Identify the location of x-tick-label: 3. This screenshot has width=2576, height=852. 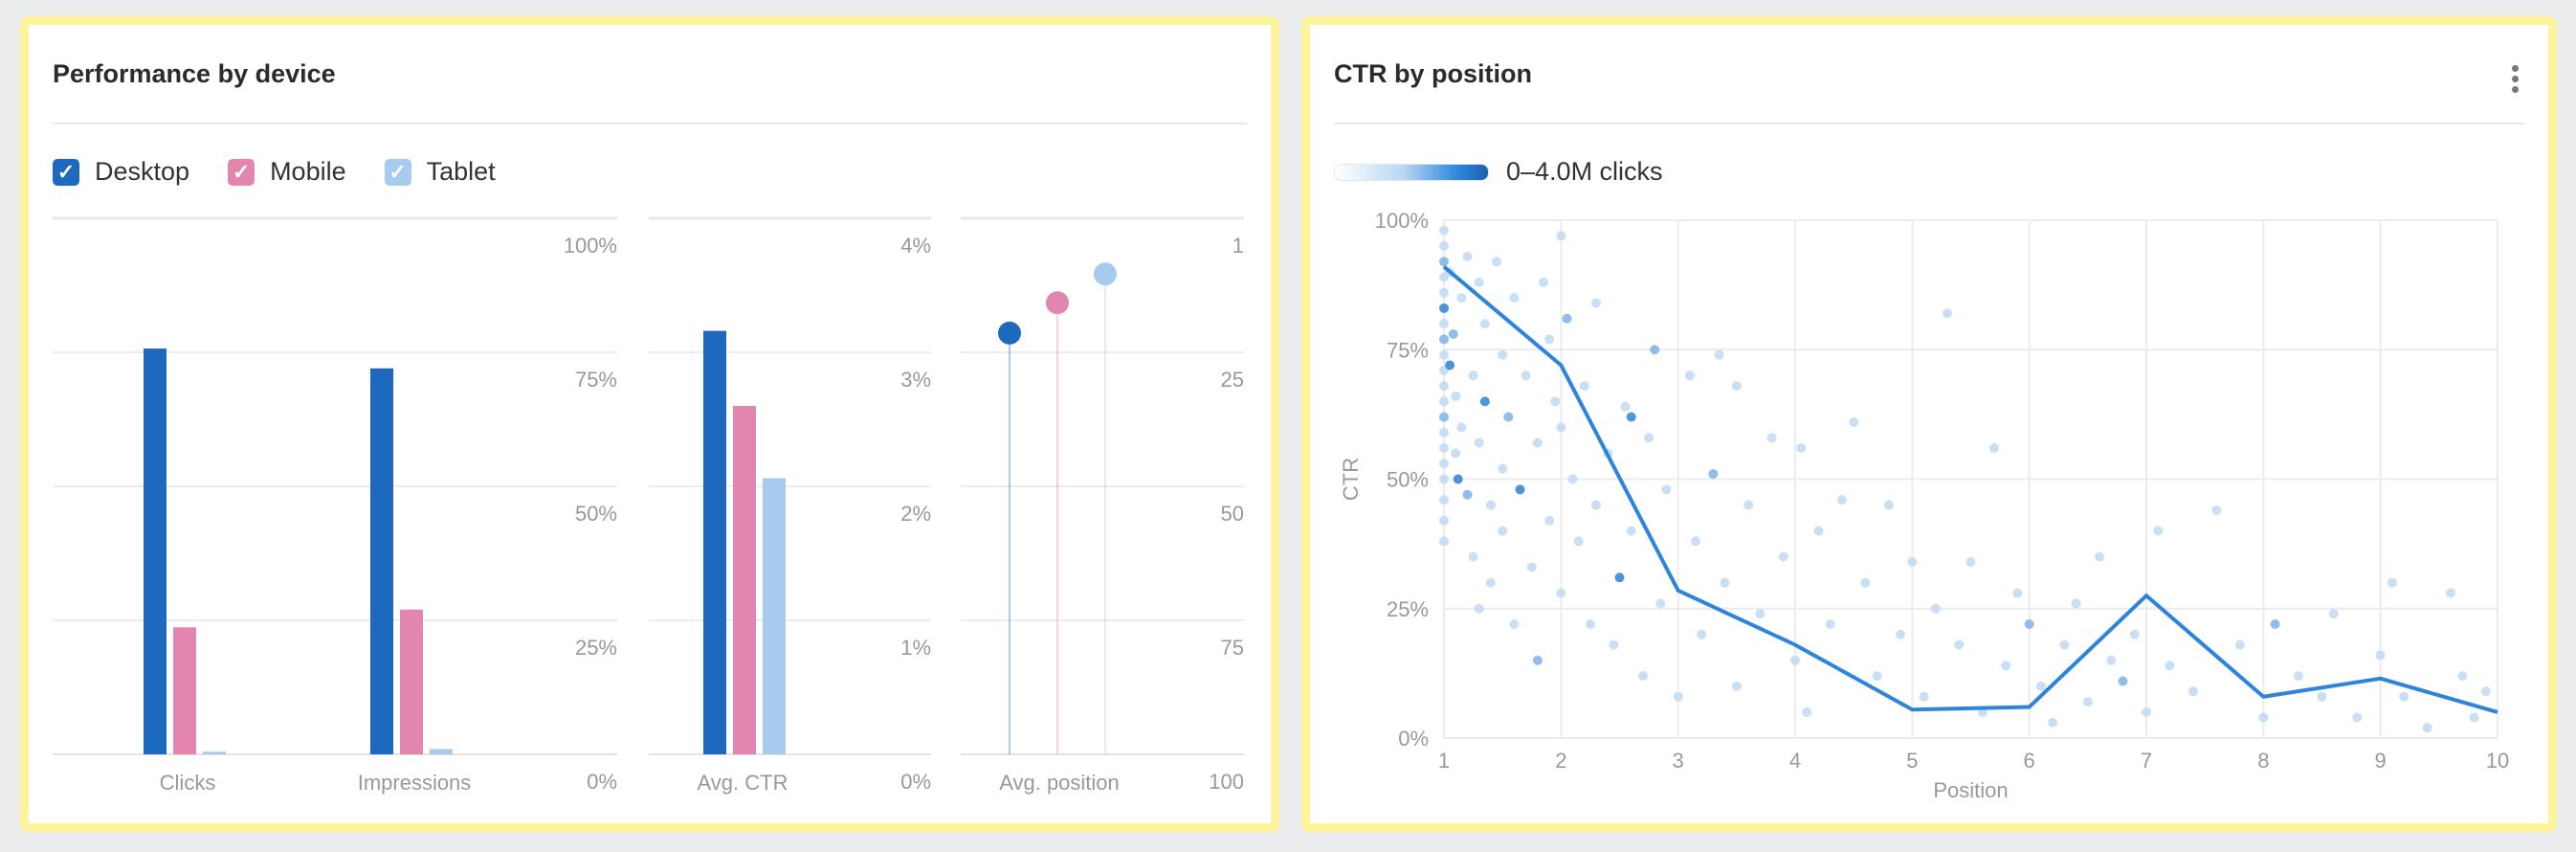
(1678, 761).